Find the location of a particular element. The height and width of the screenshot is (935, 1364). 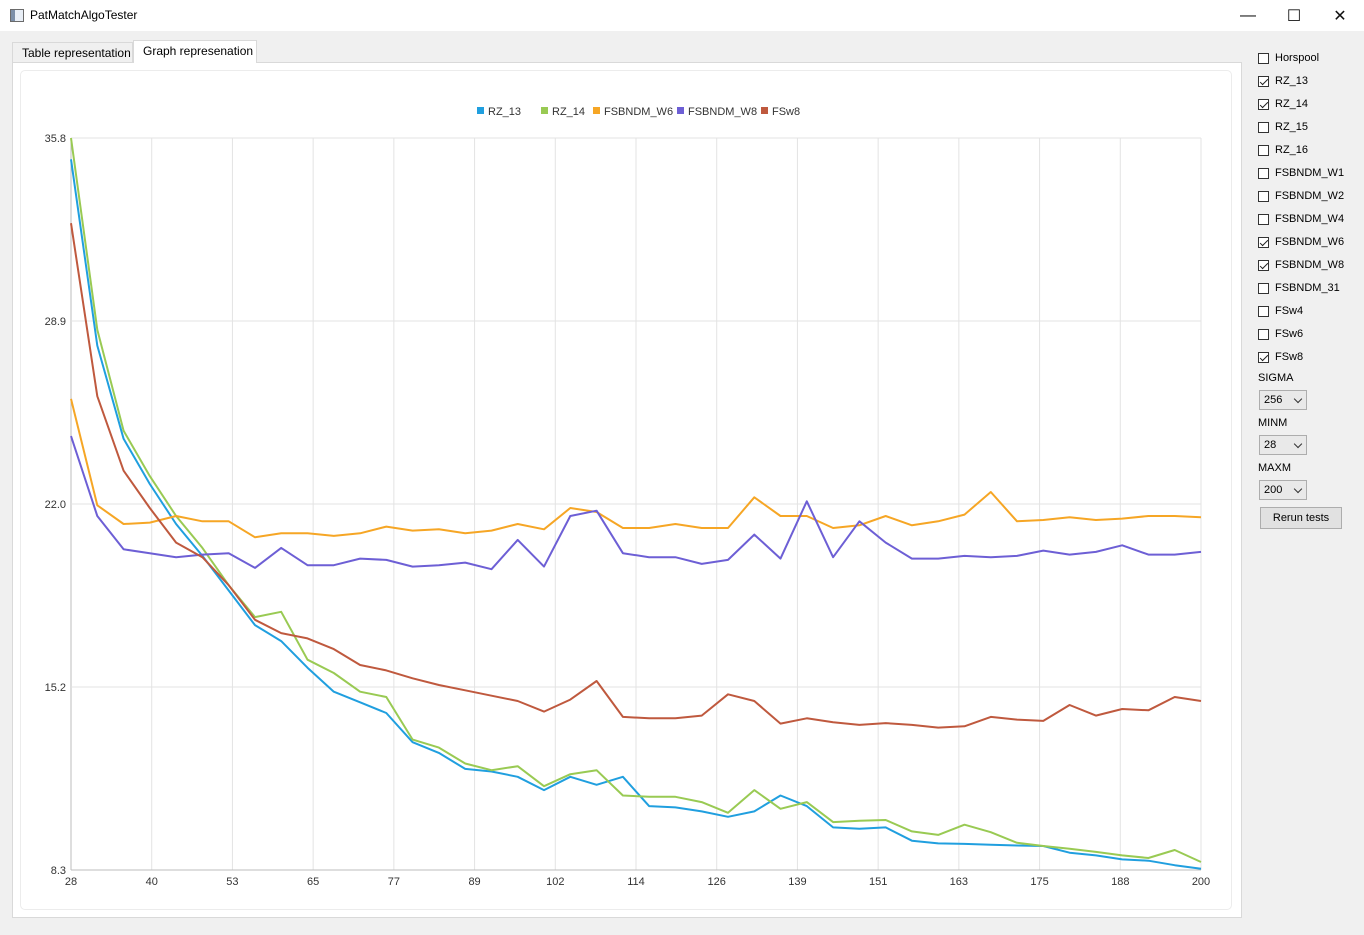

checkbox-fsbndm-w1: FSBNDM_W1 is located at coordinates (1301, 173).